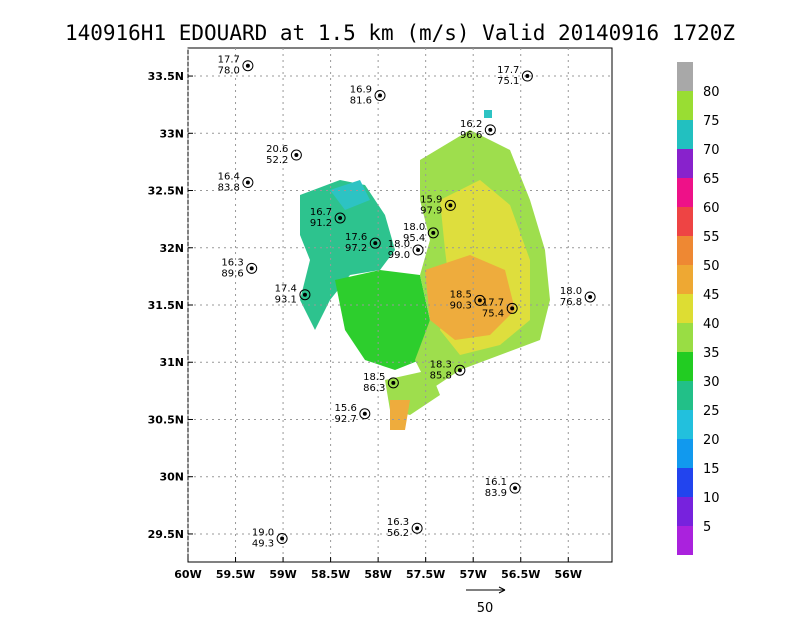 The image size is (800, 618). I want to click on colorbar-label: 60, so click(711, 208).